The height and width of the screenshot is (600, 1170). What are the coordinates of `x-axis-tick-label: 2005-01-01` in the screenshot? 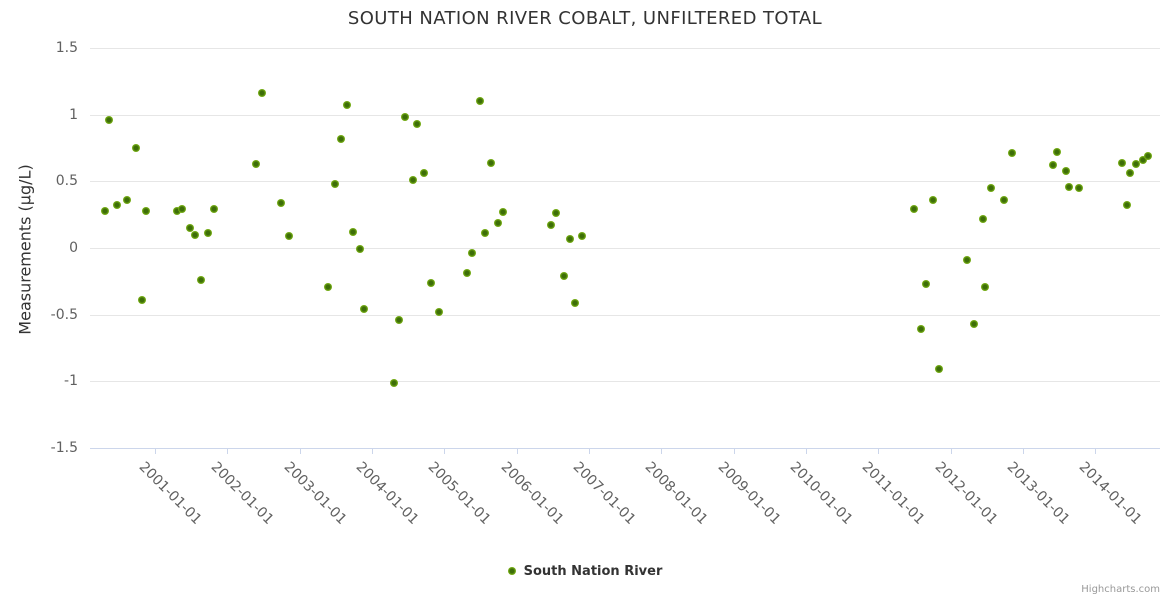 It's located at (459, 493).